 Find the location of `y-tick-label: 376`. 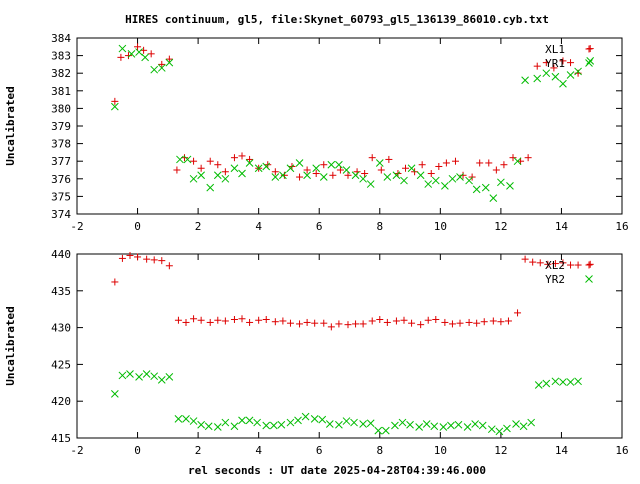

y-tick-label: 376 is located at coordinates (61, 179).